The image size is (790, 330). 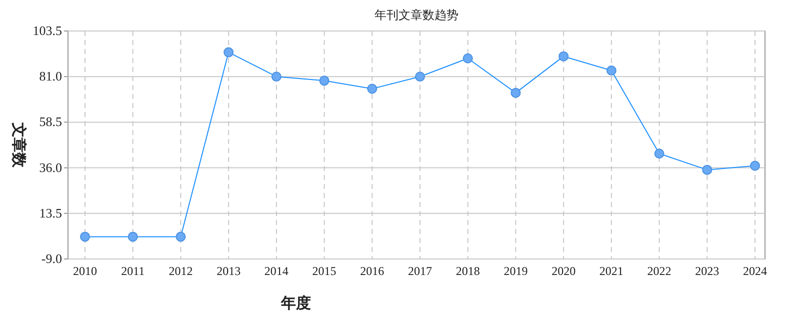 I want to click on x-tick-label: 2015, so click(x=324, y=271).